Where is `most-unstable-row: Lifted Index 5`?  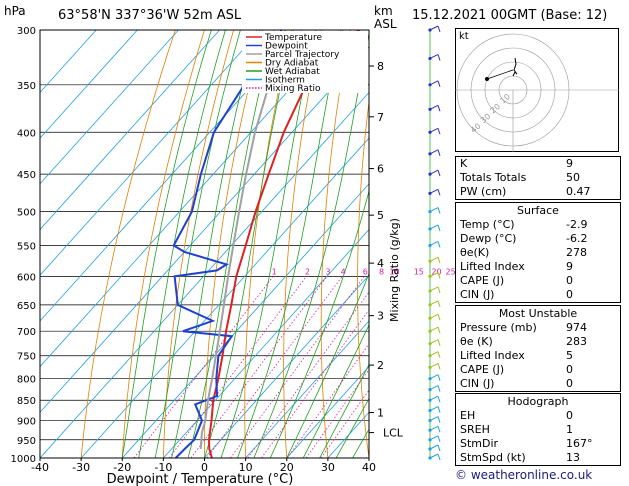
most-unstable-row: Lifted Index 5 is located at coordinates (538, 356).